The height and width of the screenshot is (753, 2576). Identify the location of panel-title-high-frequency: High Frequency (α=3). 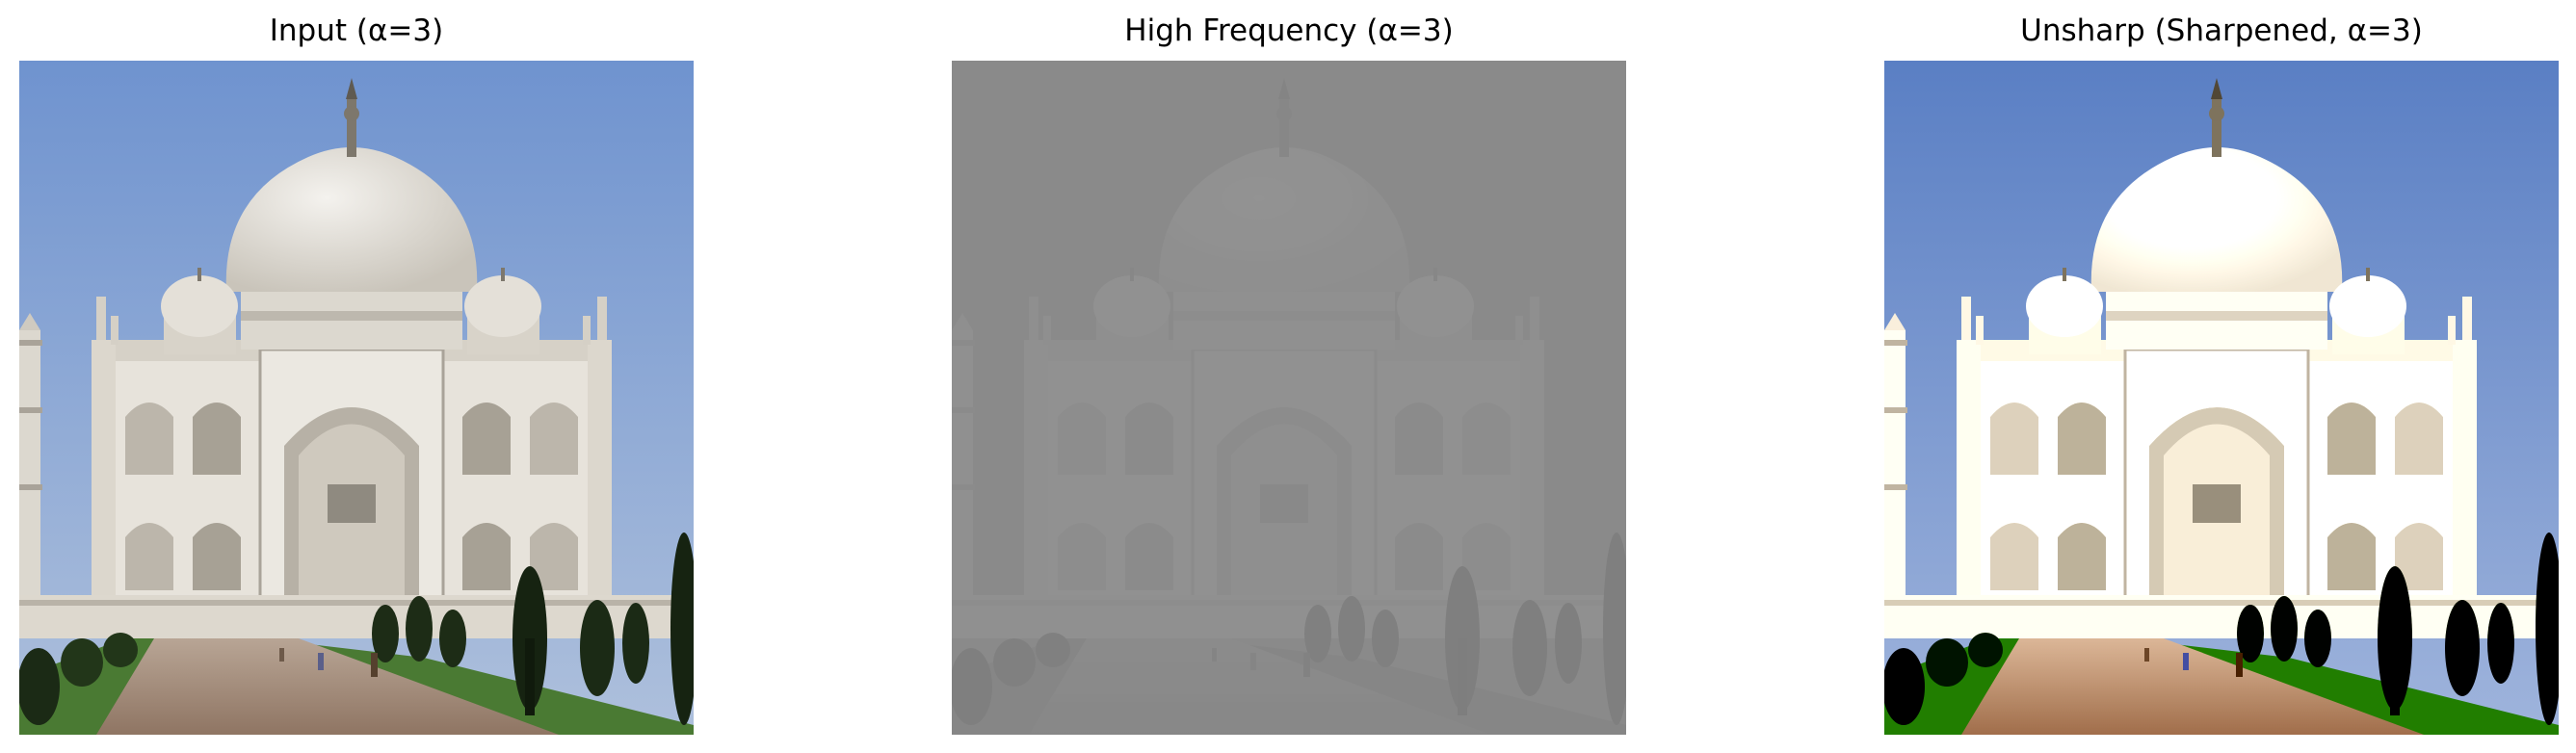
(1289, 30).